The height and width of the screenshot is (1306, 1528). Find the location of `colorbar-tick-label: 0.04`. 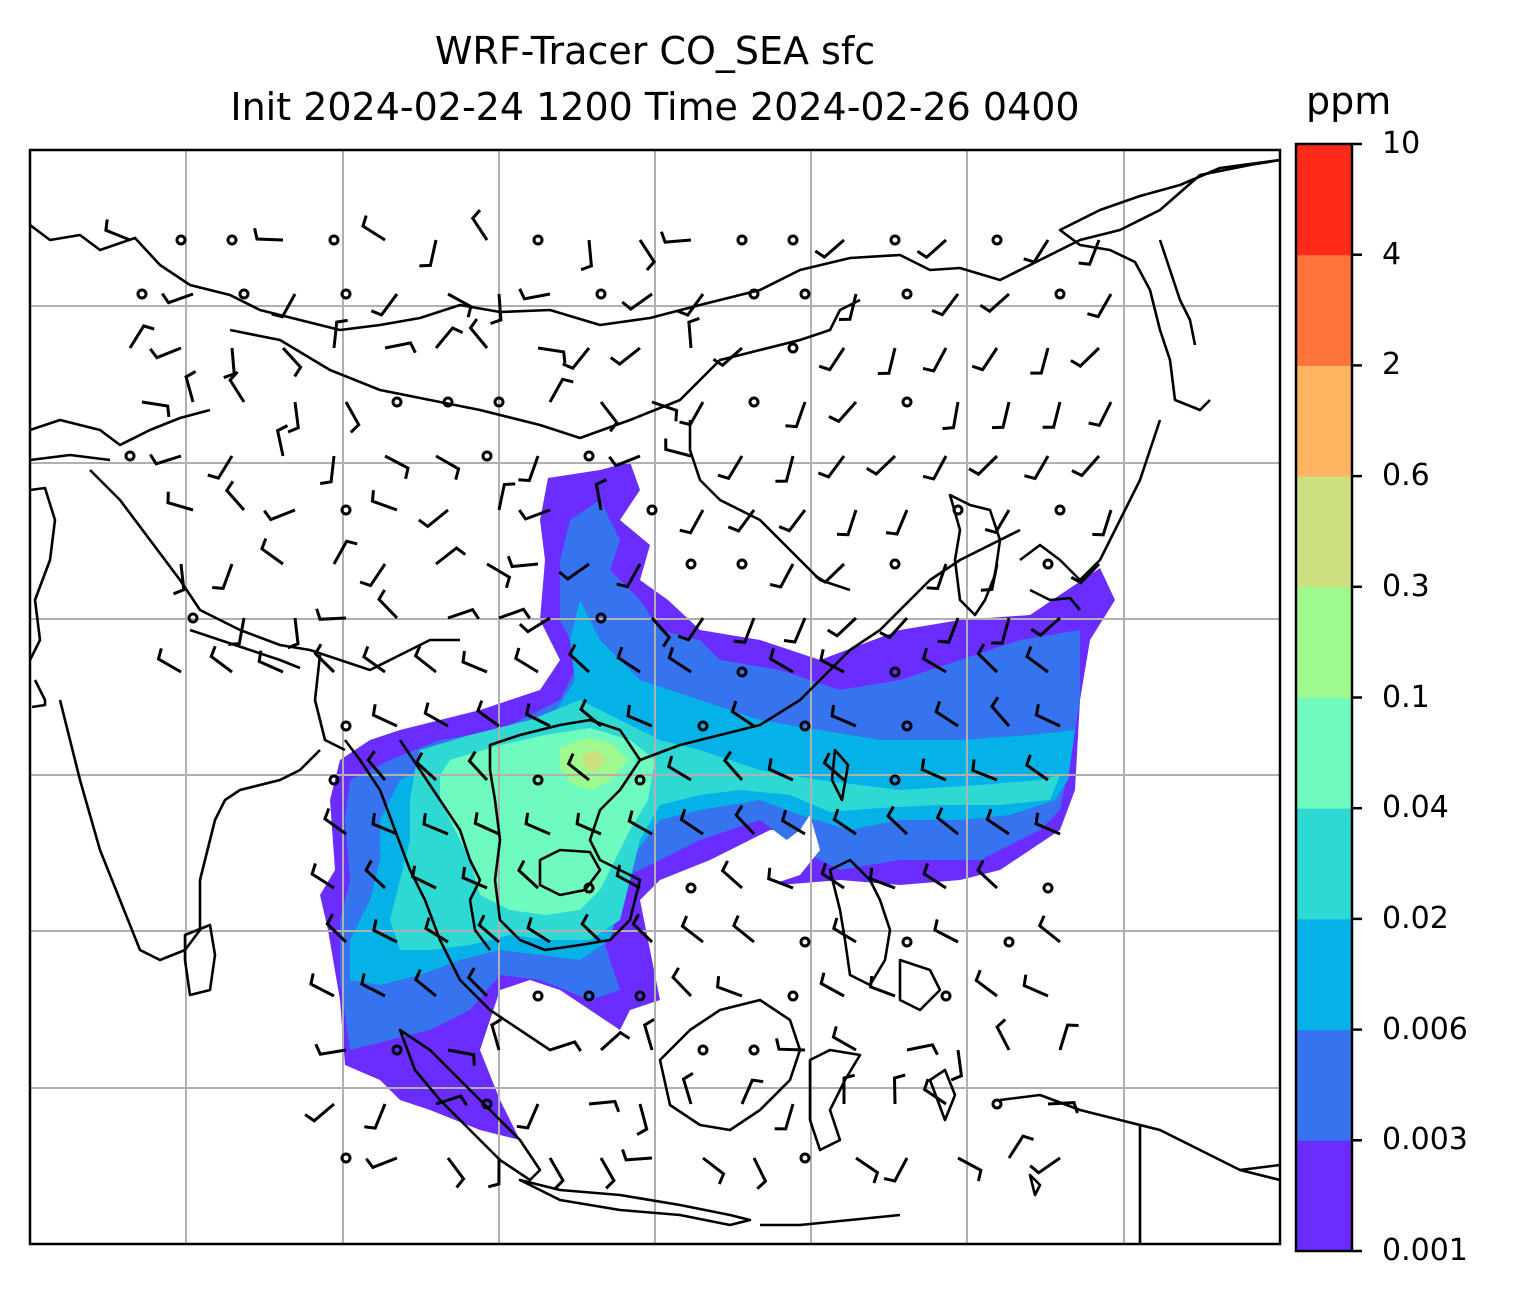

colorbar-tick-label: 0.04 is located at coordinates (1415, 808).